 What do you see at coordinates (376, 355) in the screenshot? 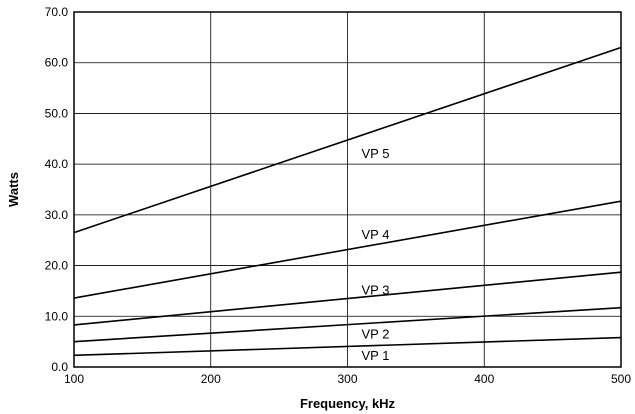
I see `series-label: VP 1` at bounding box center [376, 355].